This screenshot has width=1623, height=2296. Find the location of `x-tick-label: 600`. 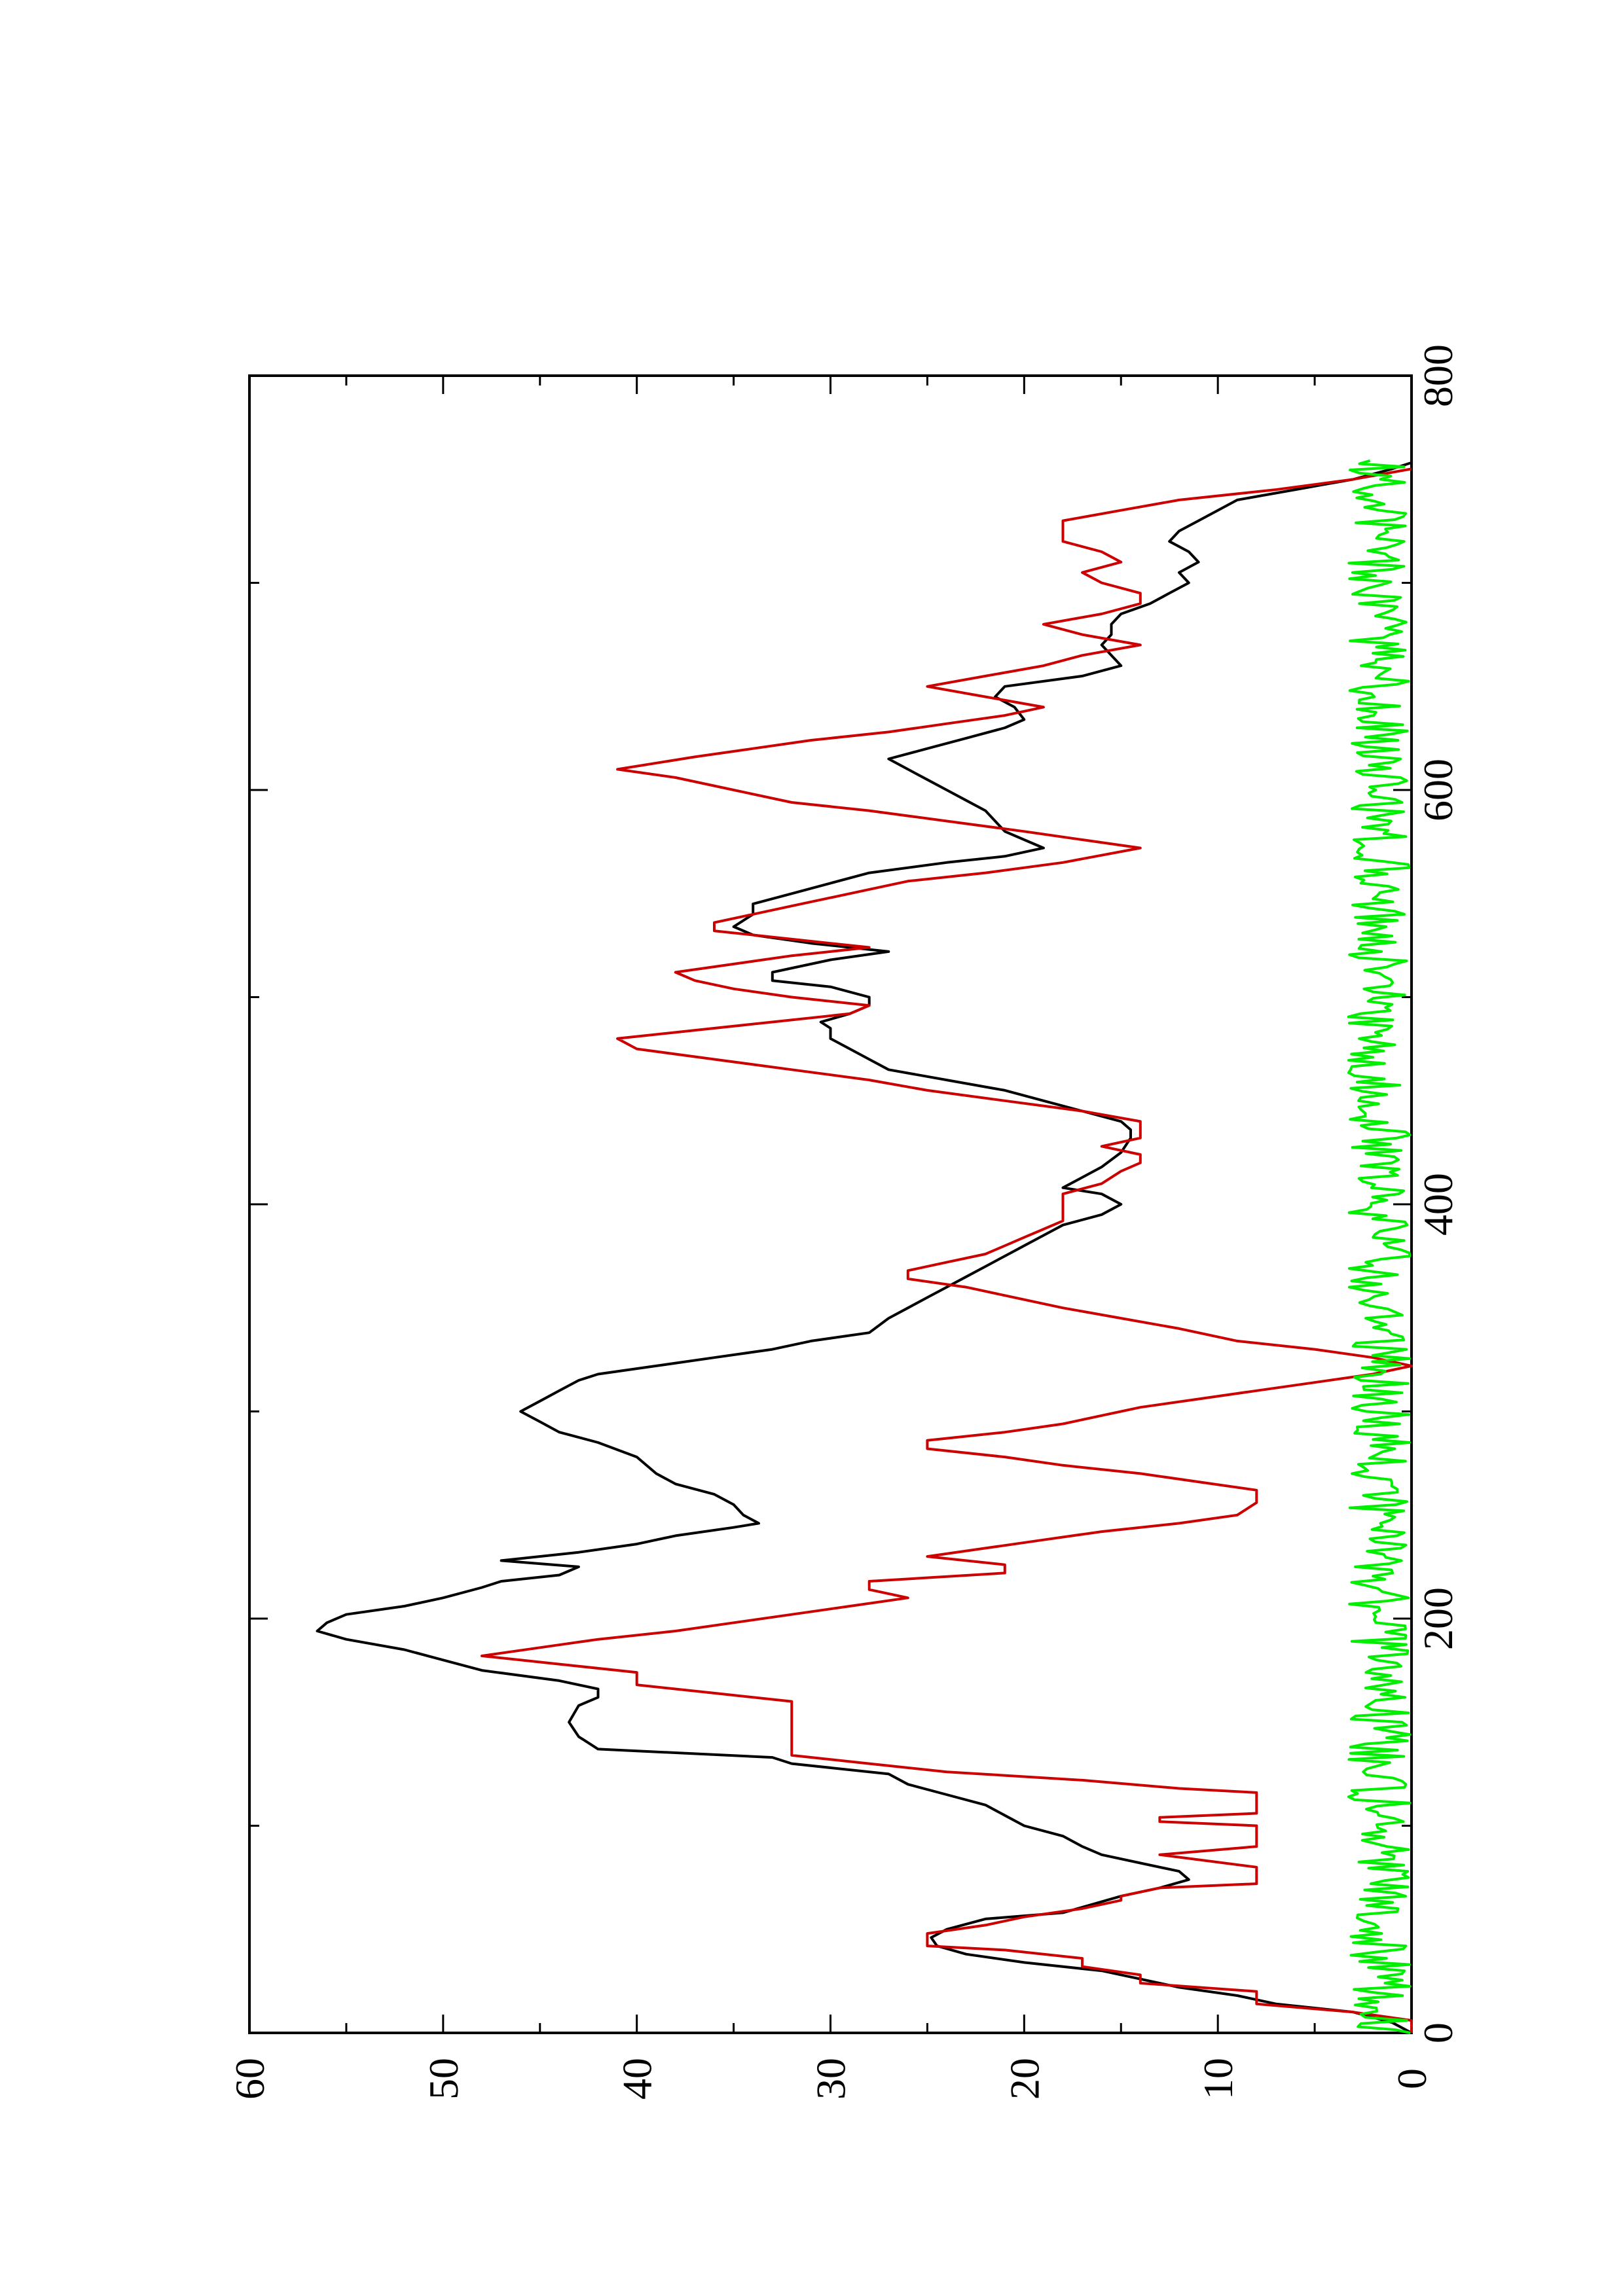

x-tick-label: 600 is located at coordinates (1438, 790).